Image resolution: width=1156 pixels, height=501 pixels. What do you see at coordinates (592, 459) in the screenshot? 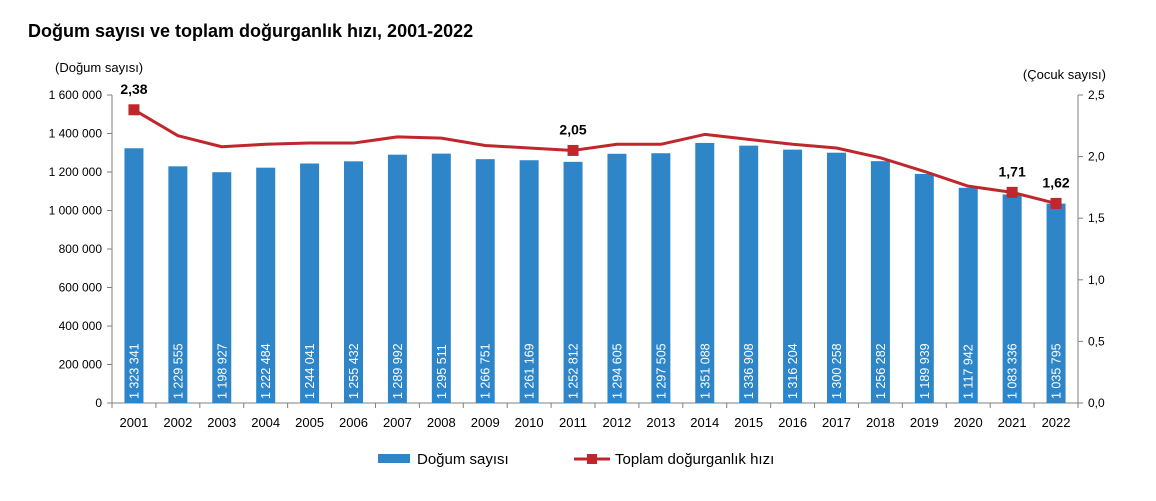
I see `legend-marker-fertility` at bounding box center [592, 459].